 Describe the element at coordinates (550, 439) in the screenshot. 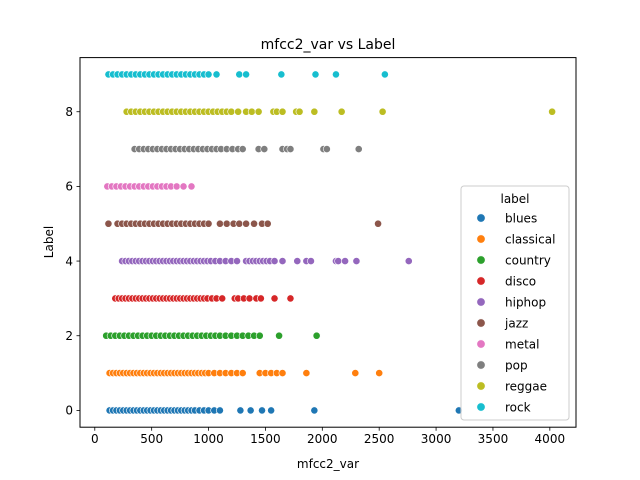

I see `x-tick-label: 4000` at that location.